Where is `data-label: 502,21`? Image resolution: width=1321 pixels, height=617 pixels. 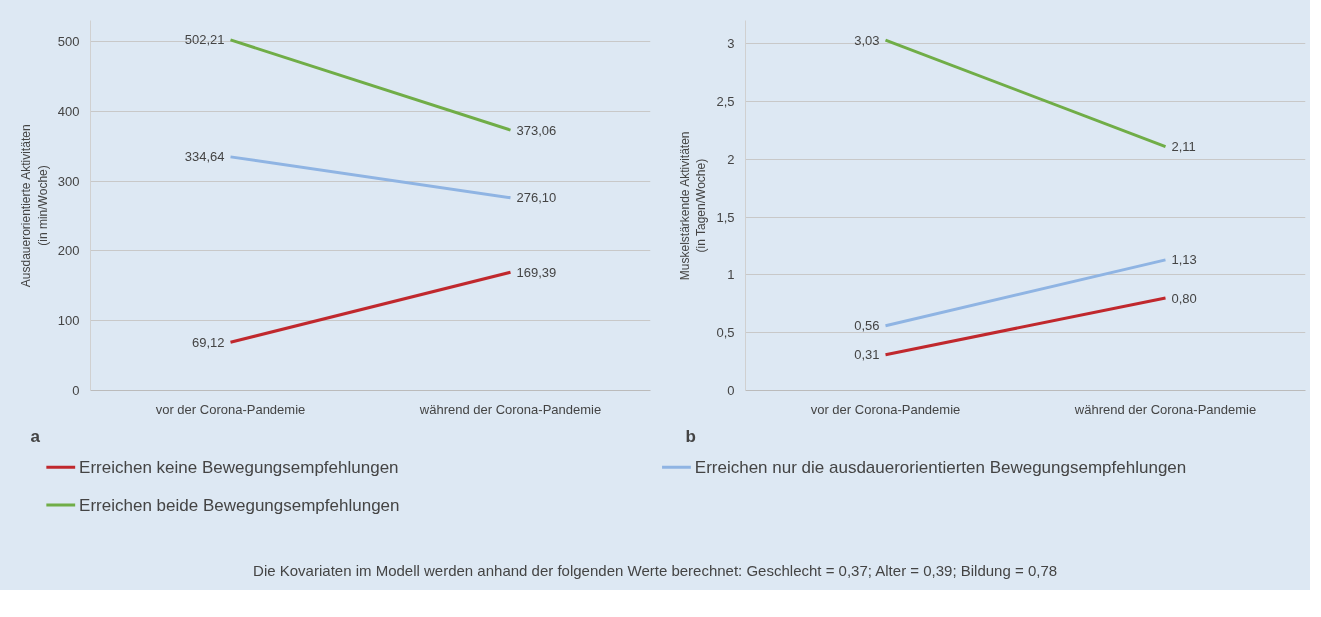 data-label: 502,21 is located at coordinates (204, 40).